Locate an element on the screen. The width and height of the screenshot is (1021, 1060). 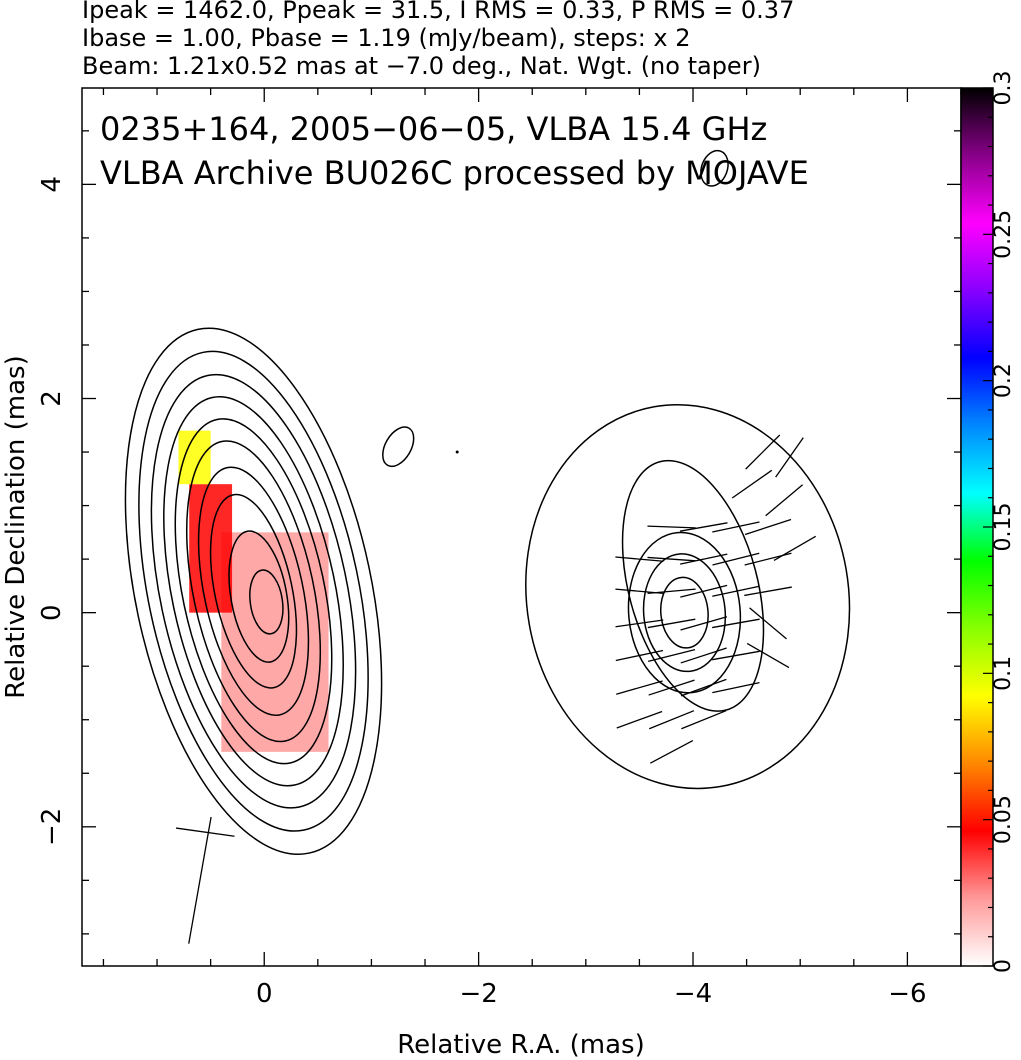
x-tick-label: −4 is located at coordinates (693, 994).